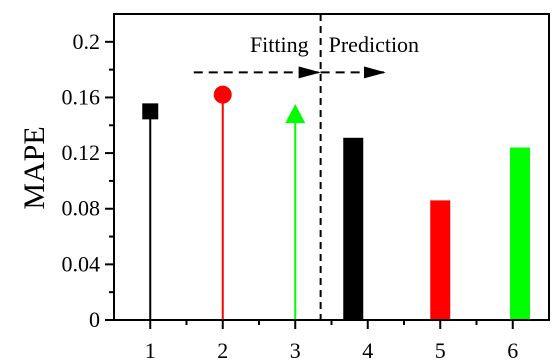  I want to click on x-tick-label: 5, so click(440, 350).